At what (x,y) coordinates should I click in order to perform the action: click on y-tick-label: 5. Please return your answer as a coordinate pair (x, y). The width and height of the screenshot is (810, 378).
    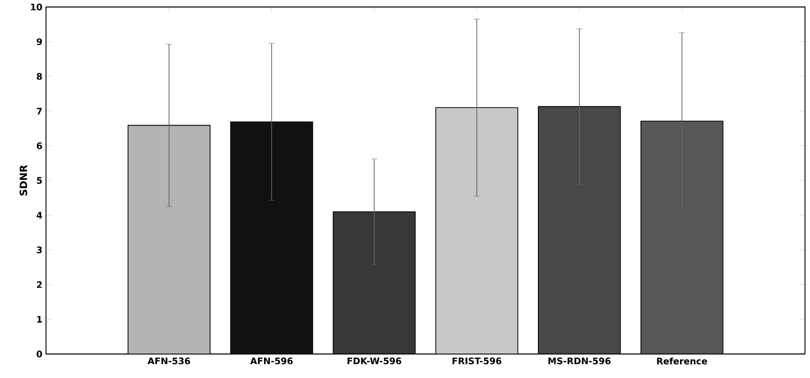
    Looking at the image, I should click on (39, 180).